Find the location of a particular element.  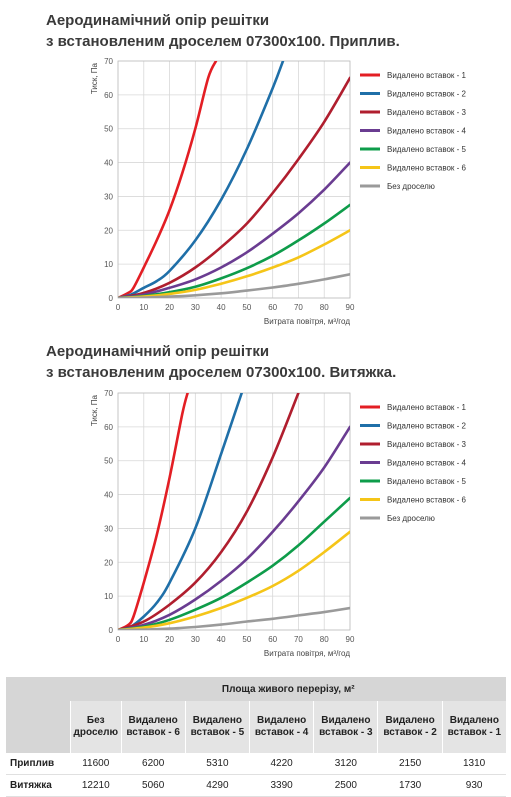

table-group-header: Площа живого перерізу, м² is located at coordinates (288, 689).